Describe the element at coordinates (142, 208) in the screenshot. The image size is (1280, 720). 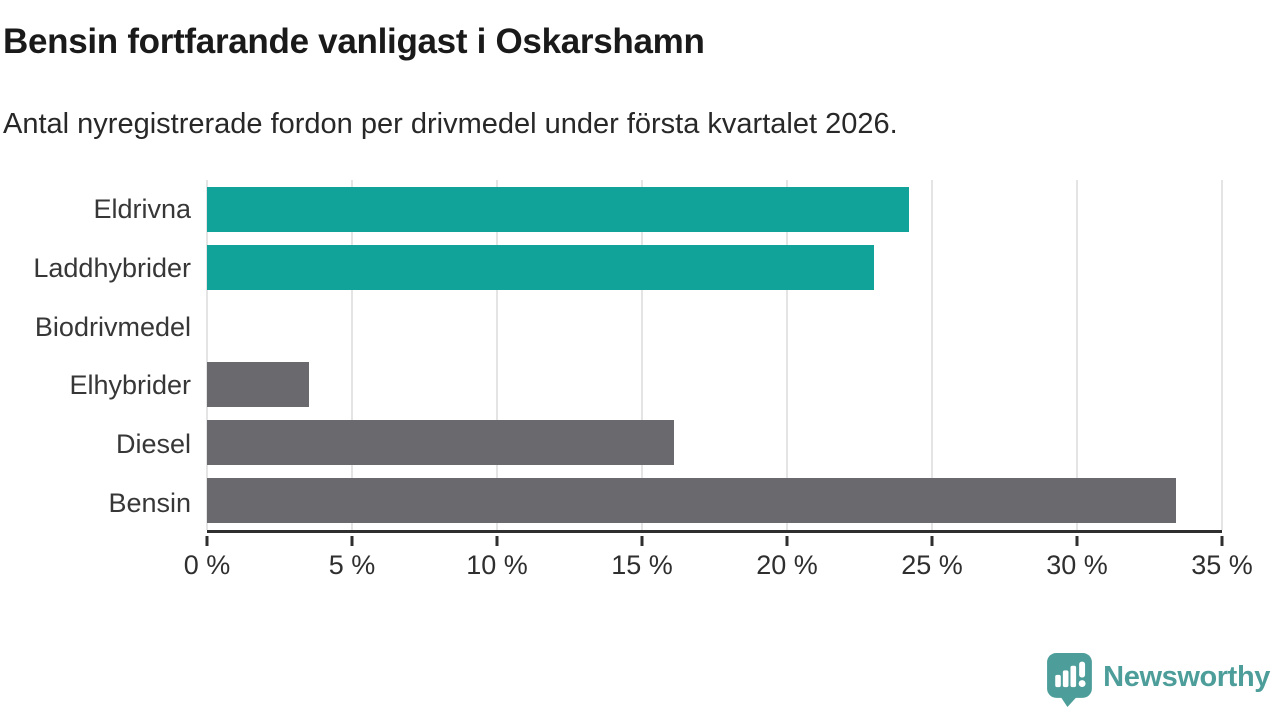
I see `category-label: Eldrivna` at that location.